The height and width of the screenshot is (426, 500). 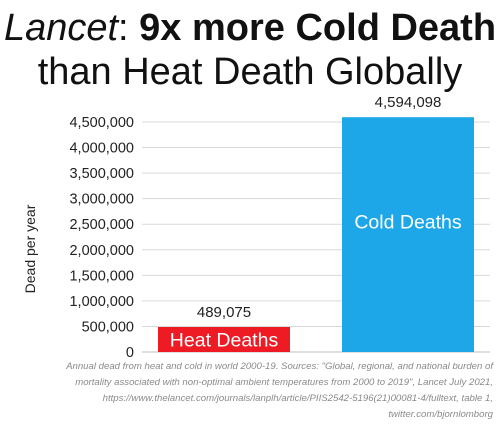 What do you see at coordinates (129, 28) in the screenshot?
I see `title-colon: :` at bounding box center [129, 28].